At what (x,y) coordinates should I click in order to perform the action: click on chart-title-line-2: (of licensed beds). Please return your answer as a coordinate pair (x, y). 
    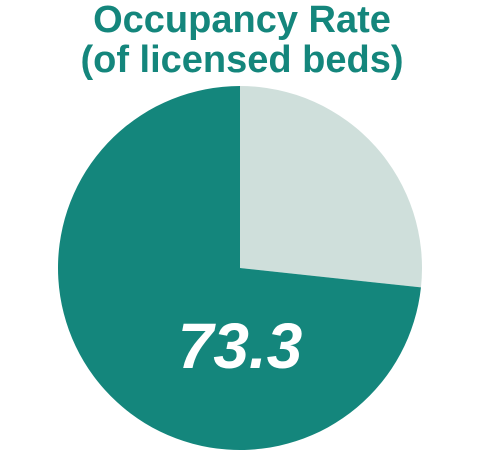
    Looking at the image, I should click on (242, 60).